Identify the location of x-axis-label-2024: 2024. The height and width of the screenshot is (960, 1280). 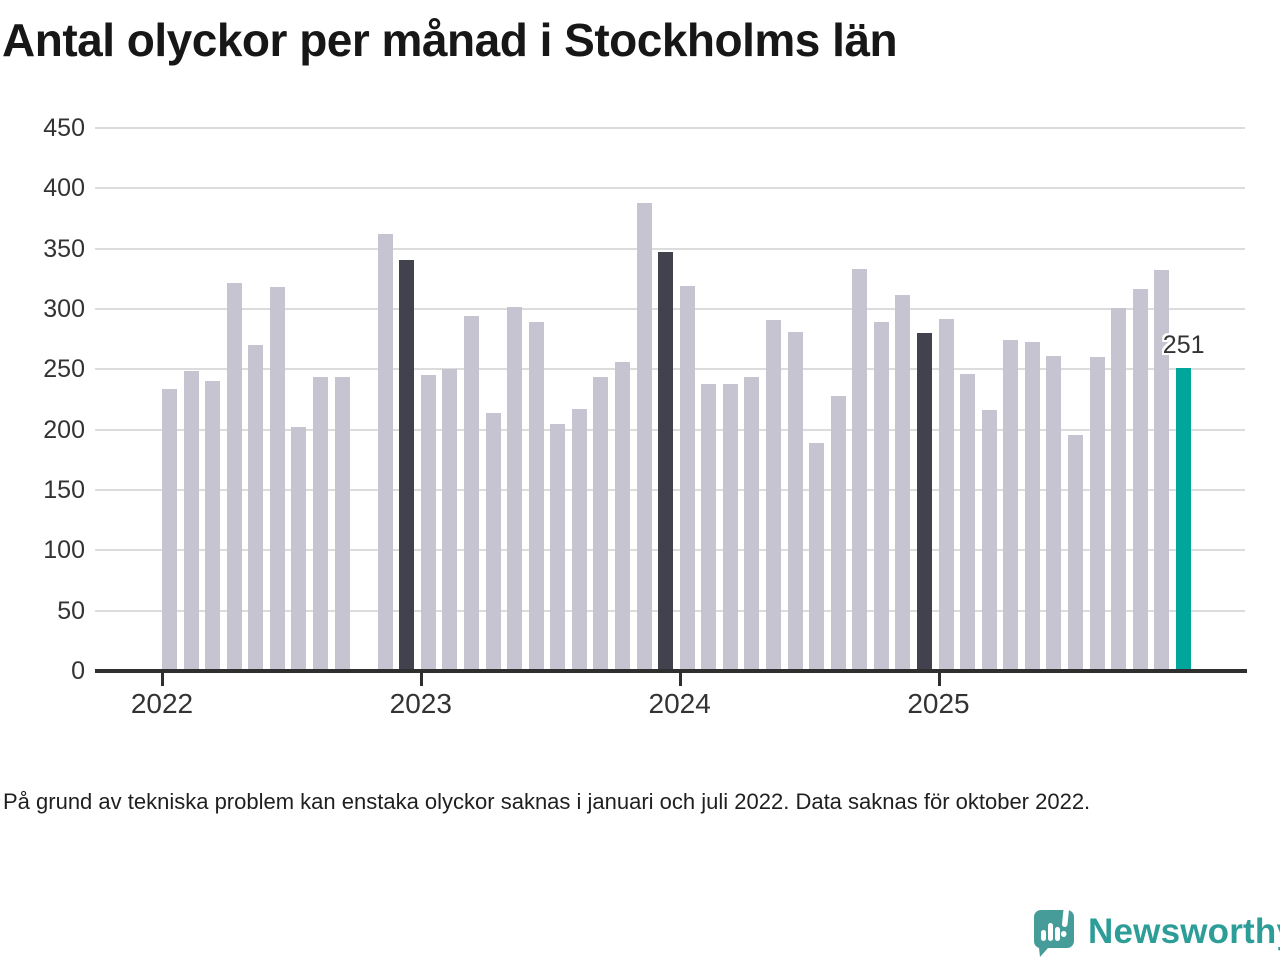
(679, 703).